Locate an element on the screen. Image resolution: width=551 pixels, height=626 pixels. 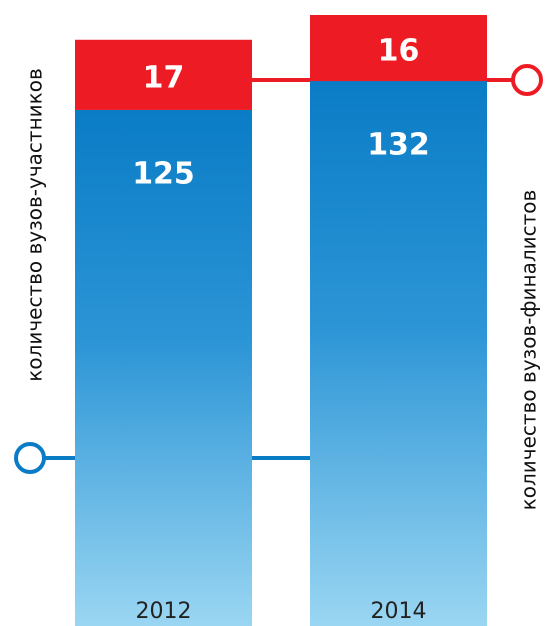
value-label: 132 is located at coordinates (398, 145).